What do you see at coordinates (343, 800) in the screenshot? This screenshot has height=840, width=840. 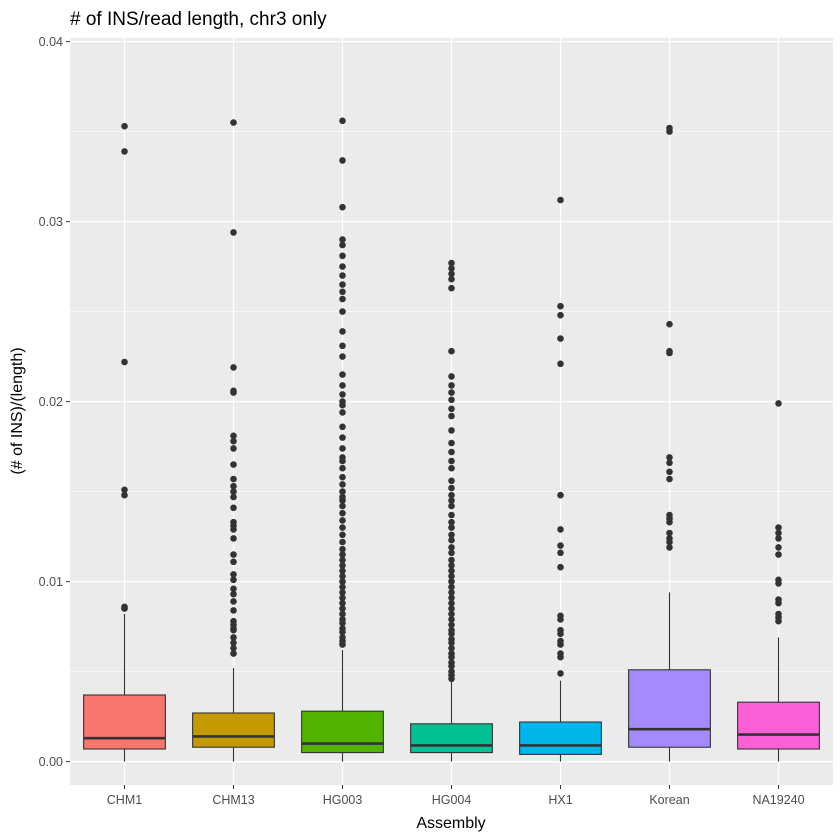 I see `x-tick-label: HG003` at bounding box center [343, 800].